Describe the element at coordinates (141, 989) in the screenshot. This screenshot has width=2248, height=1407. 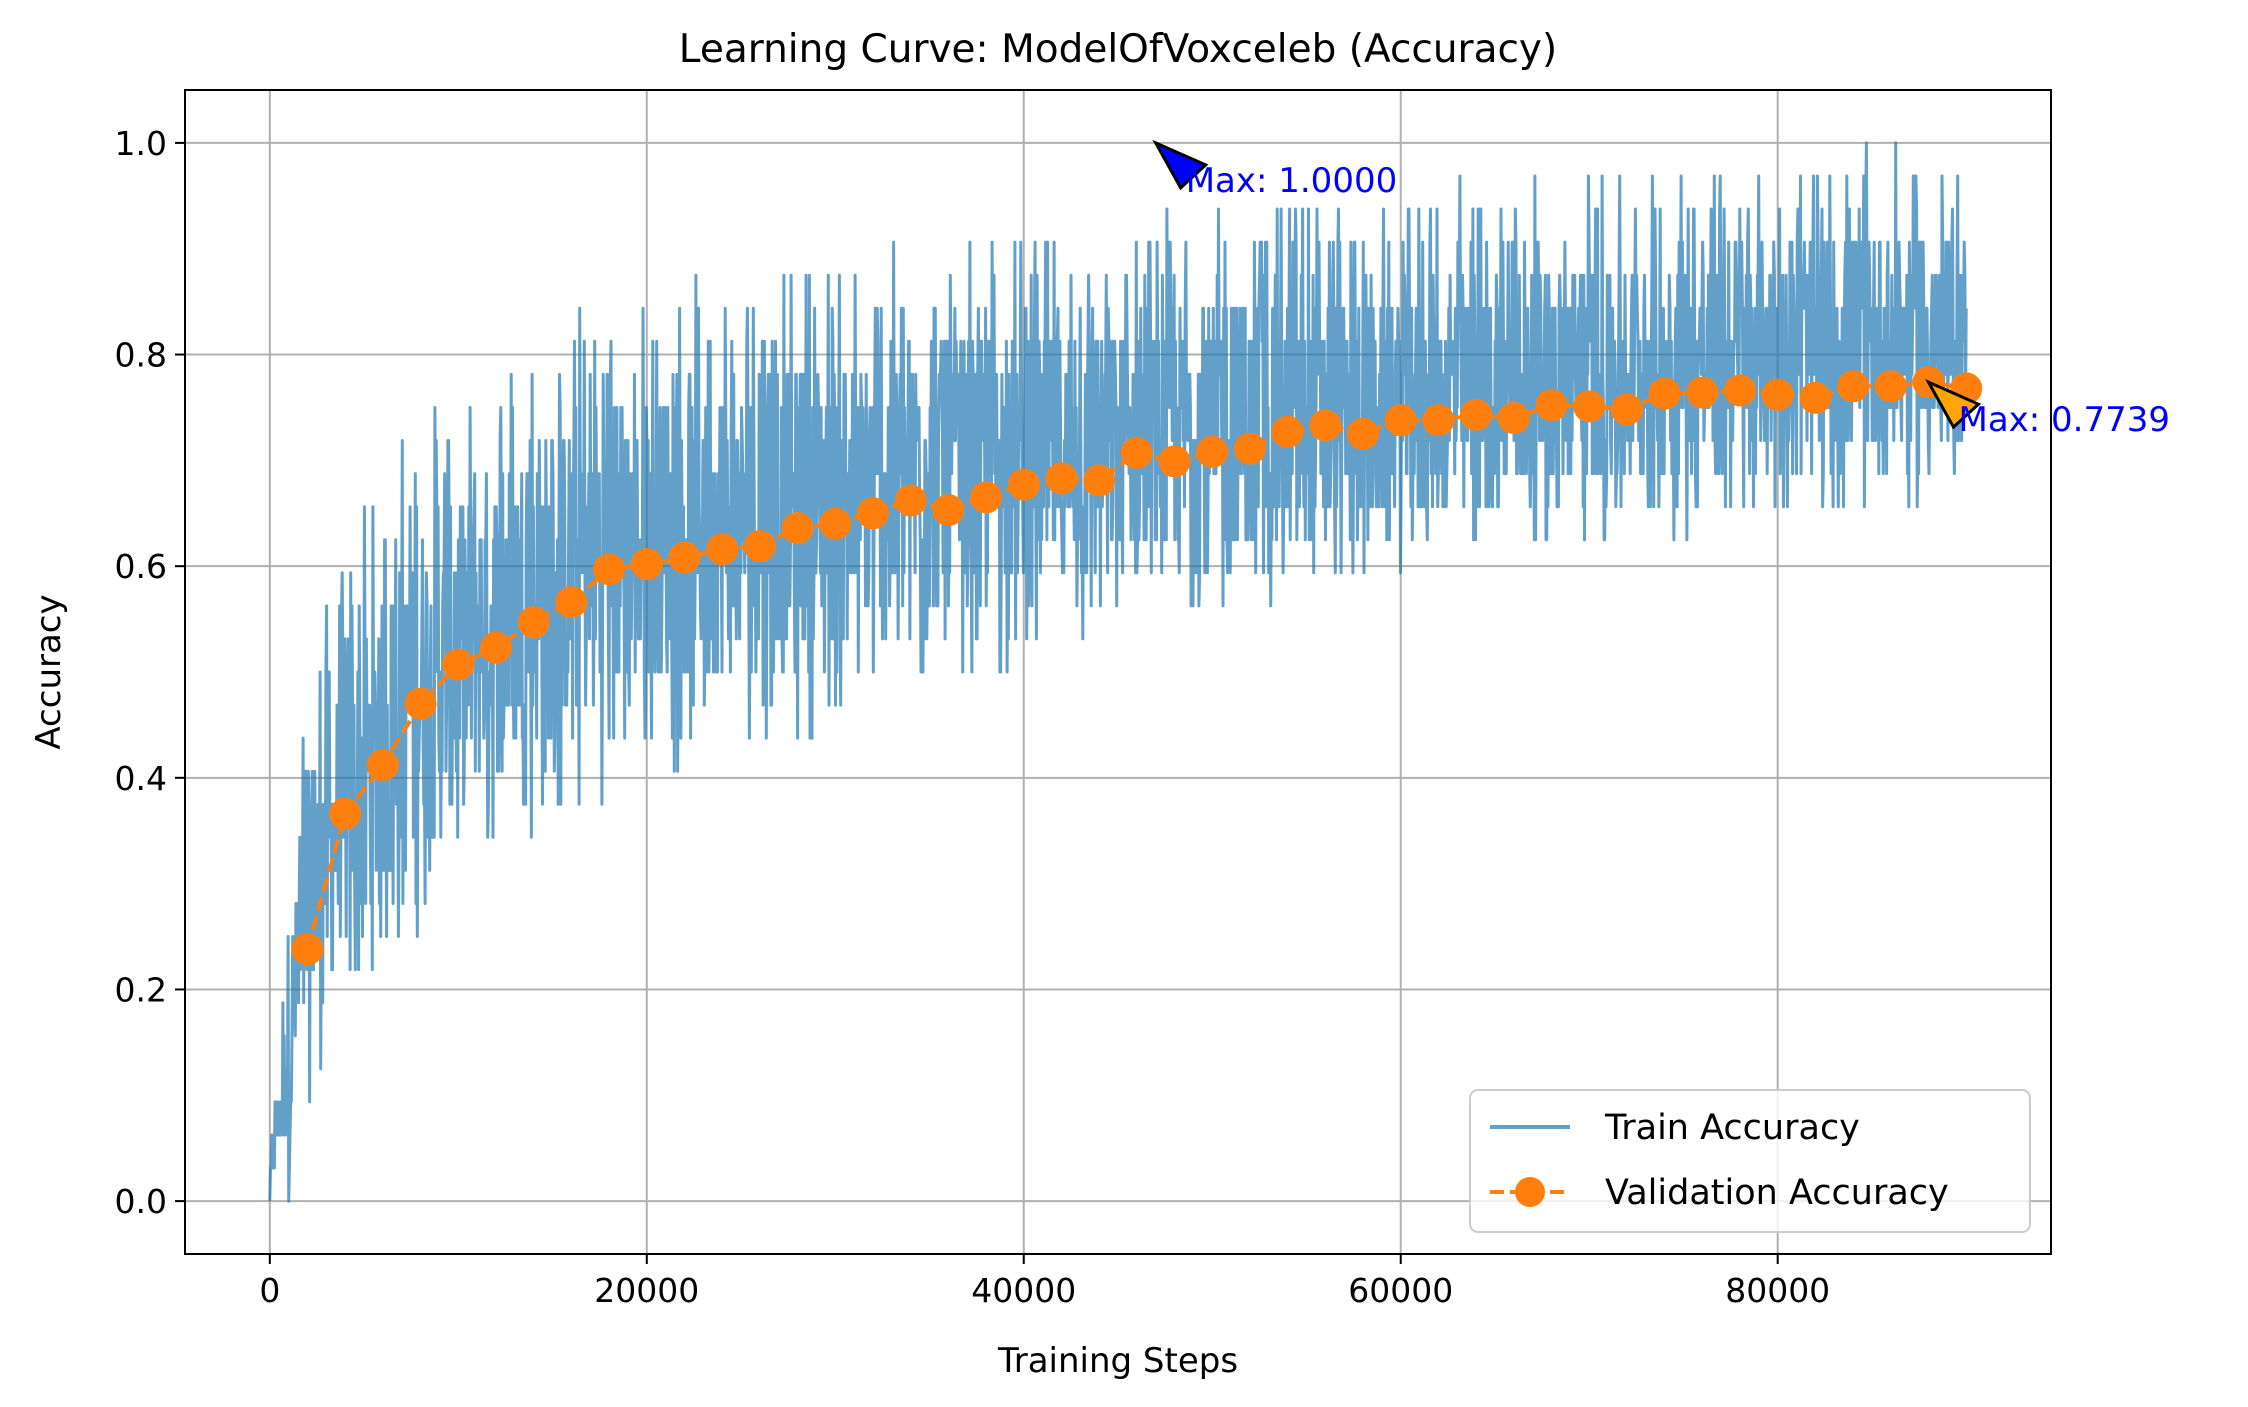
I see `y-tick-label: 0.2` at that location.